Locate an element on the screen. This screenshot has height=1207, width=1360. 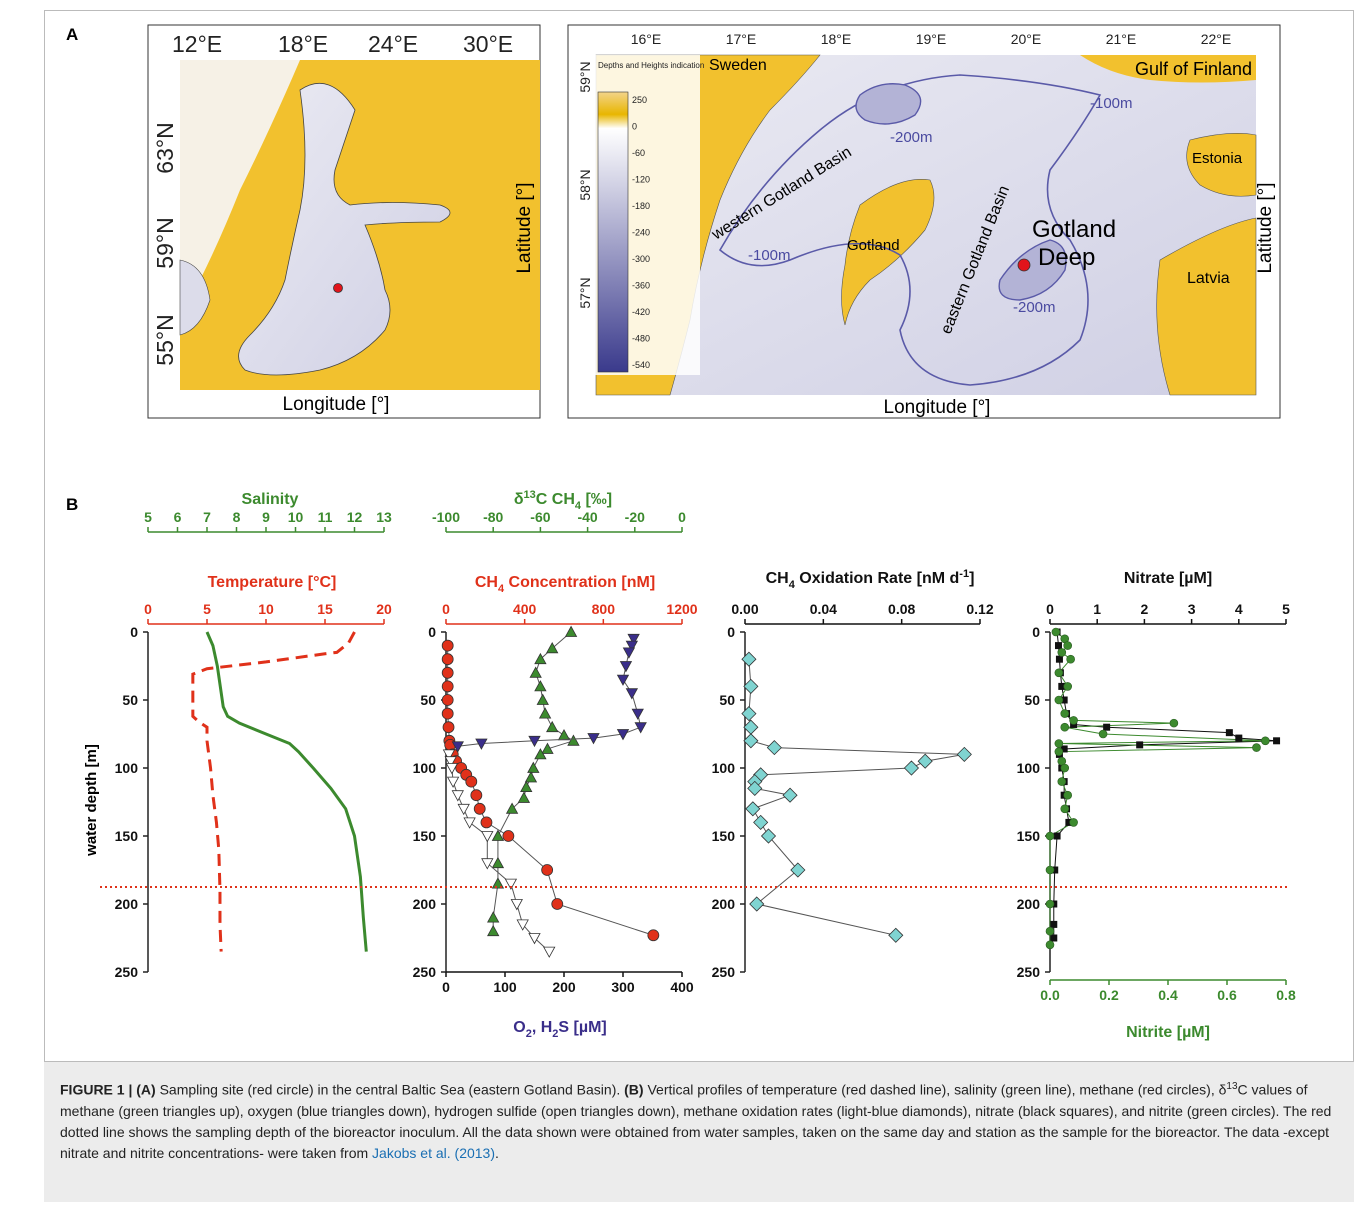
caption-fig-label: FIGURE 1 | (A) is located at coordinates (108, 1089).